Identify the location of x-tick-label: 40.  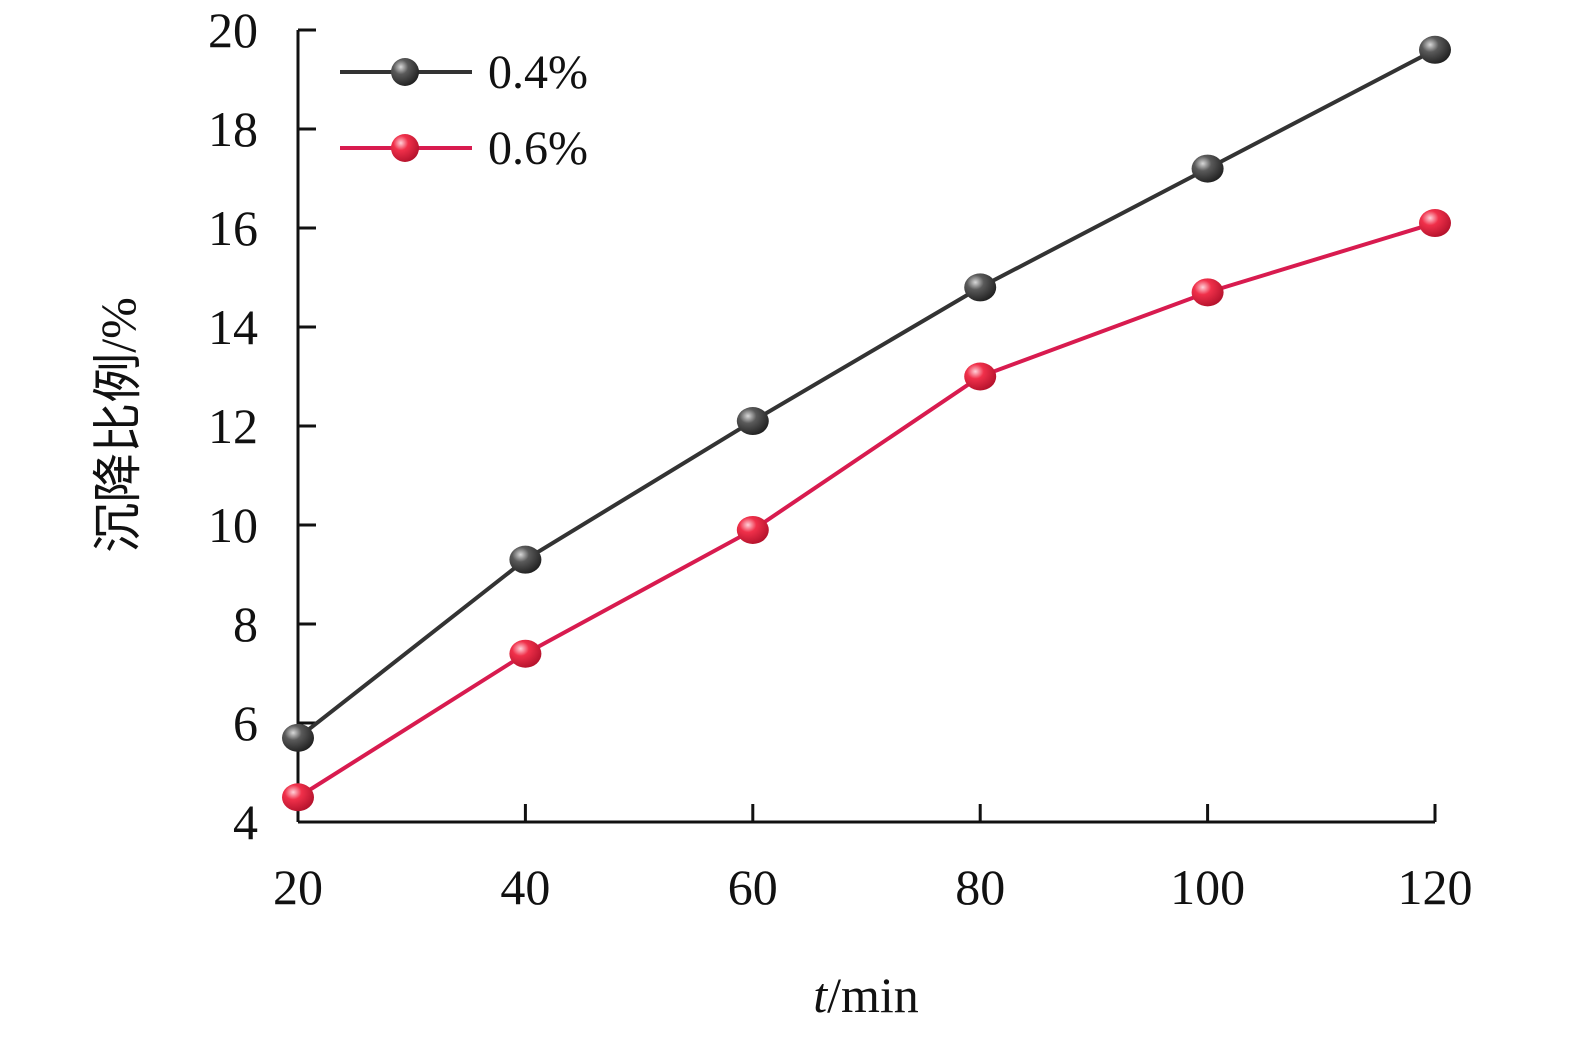
(525, 887).